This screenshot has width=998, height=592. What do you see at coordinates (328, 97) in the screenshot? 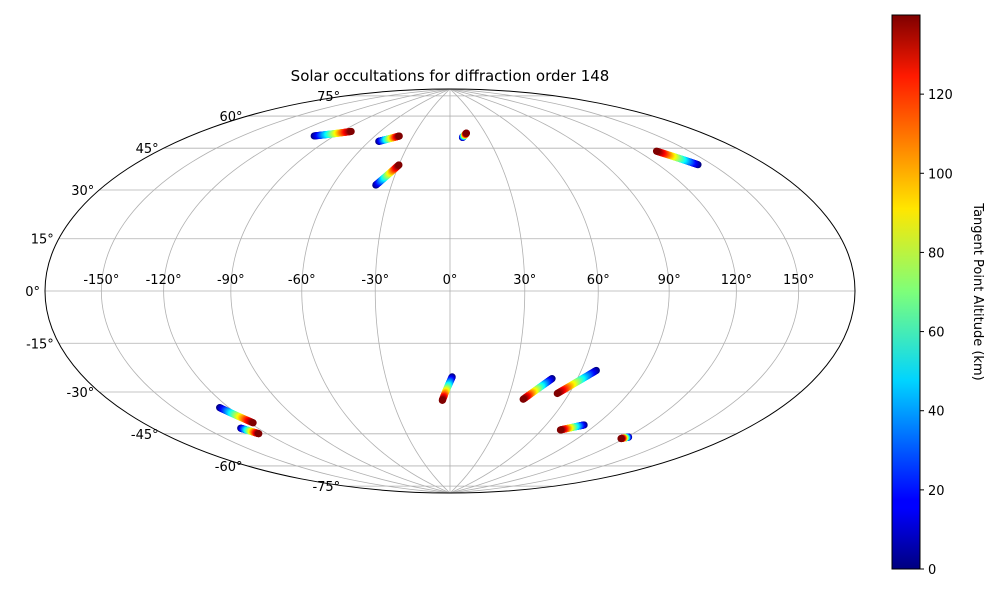
I see `latitude-tick-label: 75°` at bounding box center [328, 97].